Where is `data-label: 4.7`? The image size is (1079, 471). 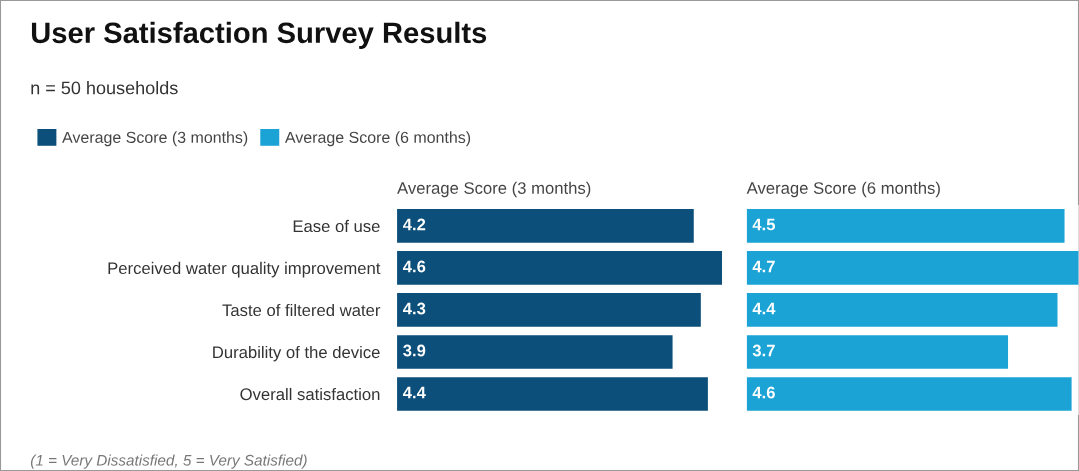 data-label: 4.7 is located at coordinates (763, 266).